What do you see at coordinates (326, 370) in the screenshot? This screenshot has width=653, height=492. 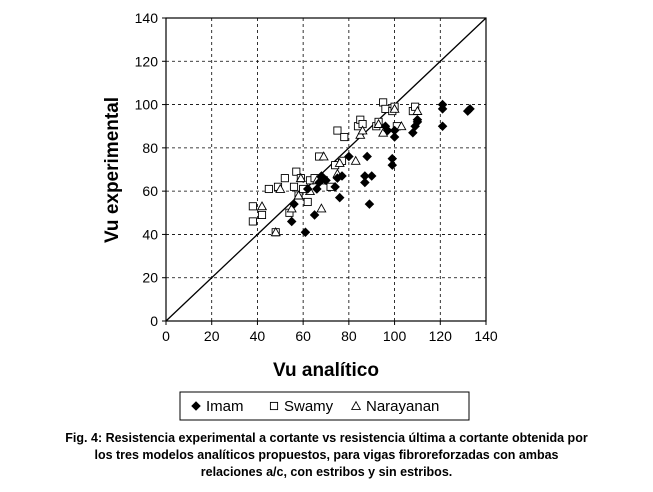 I see `x-axis-title: Vu analítico` at bounding box center [326, 370].